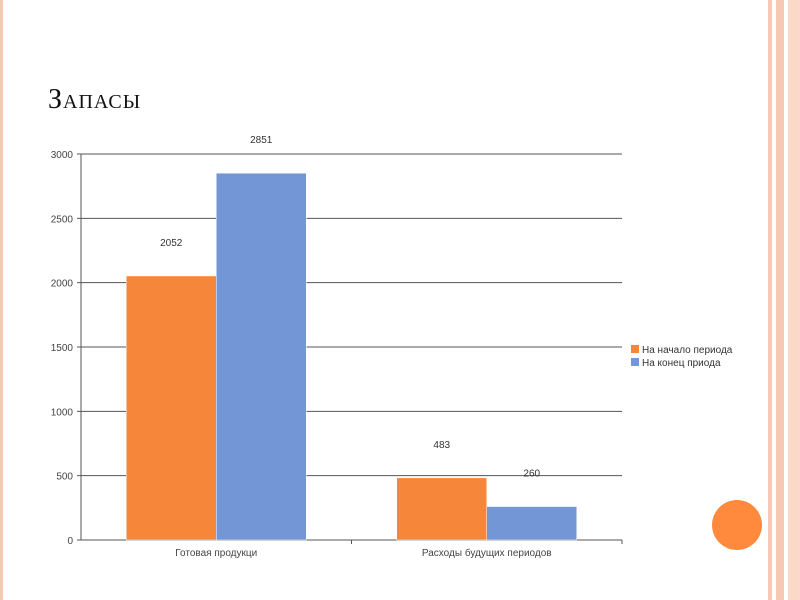 The width and height of the screenshot is (800, 600). I want to click on legend-label: На начало периода, so click(687, 350).